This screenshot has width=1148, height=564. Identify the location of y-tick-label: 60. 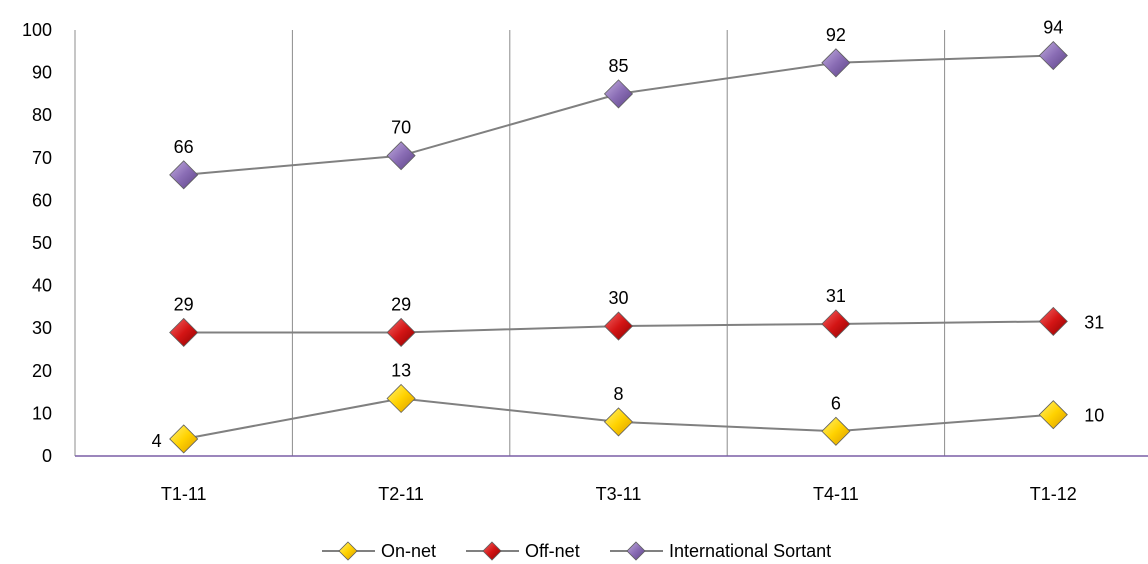
(42, 200).